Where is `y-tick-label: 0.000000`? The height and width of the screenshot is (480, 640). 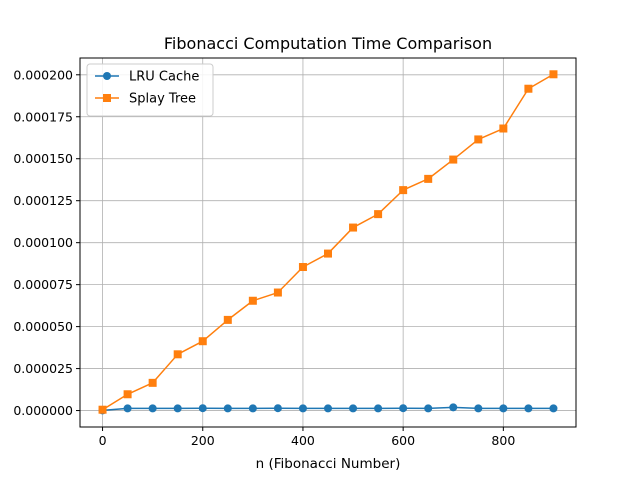
y-tick-label: 0.000000 is located at coordinates (43, 410).